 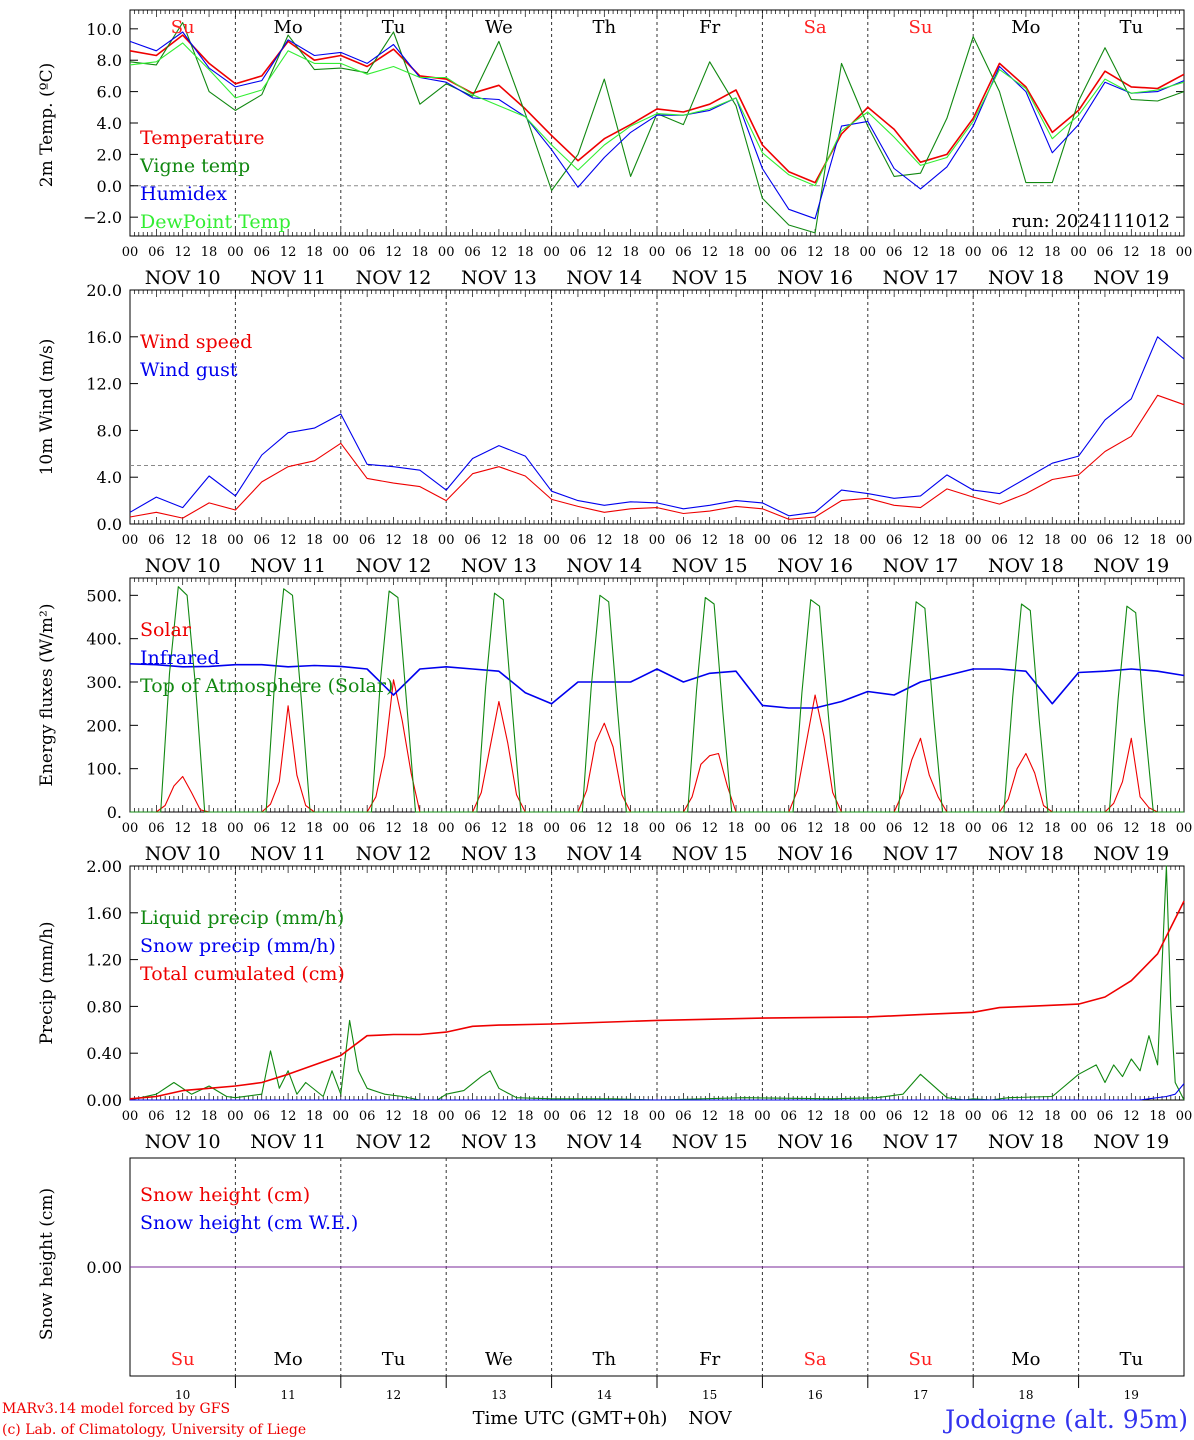 What do you see at coordinates (47, 407) in the screenshot?
I see `y-axis-label: 10m Wind (m/s)` at bounding box center [47, 407].